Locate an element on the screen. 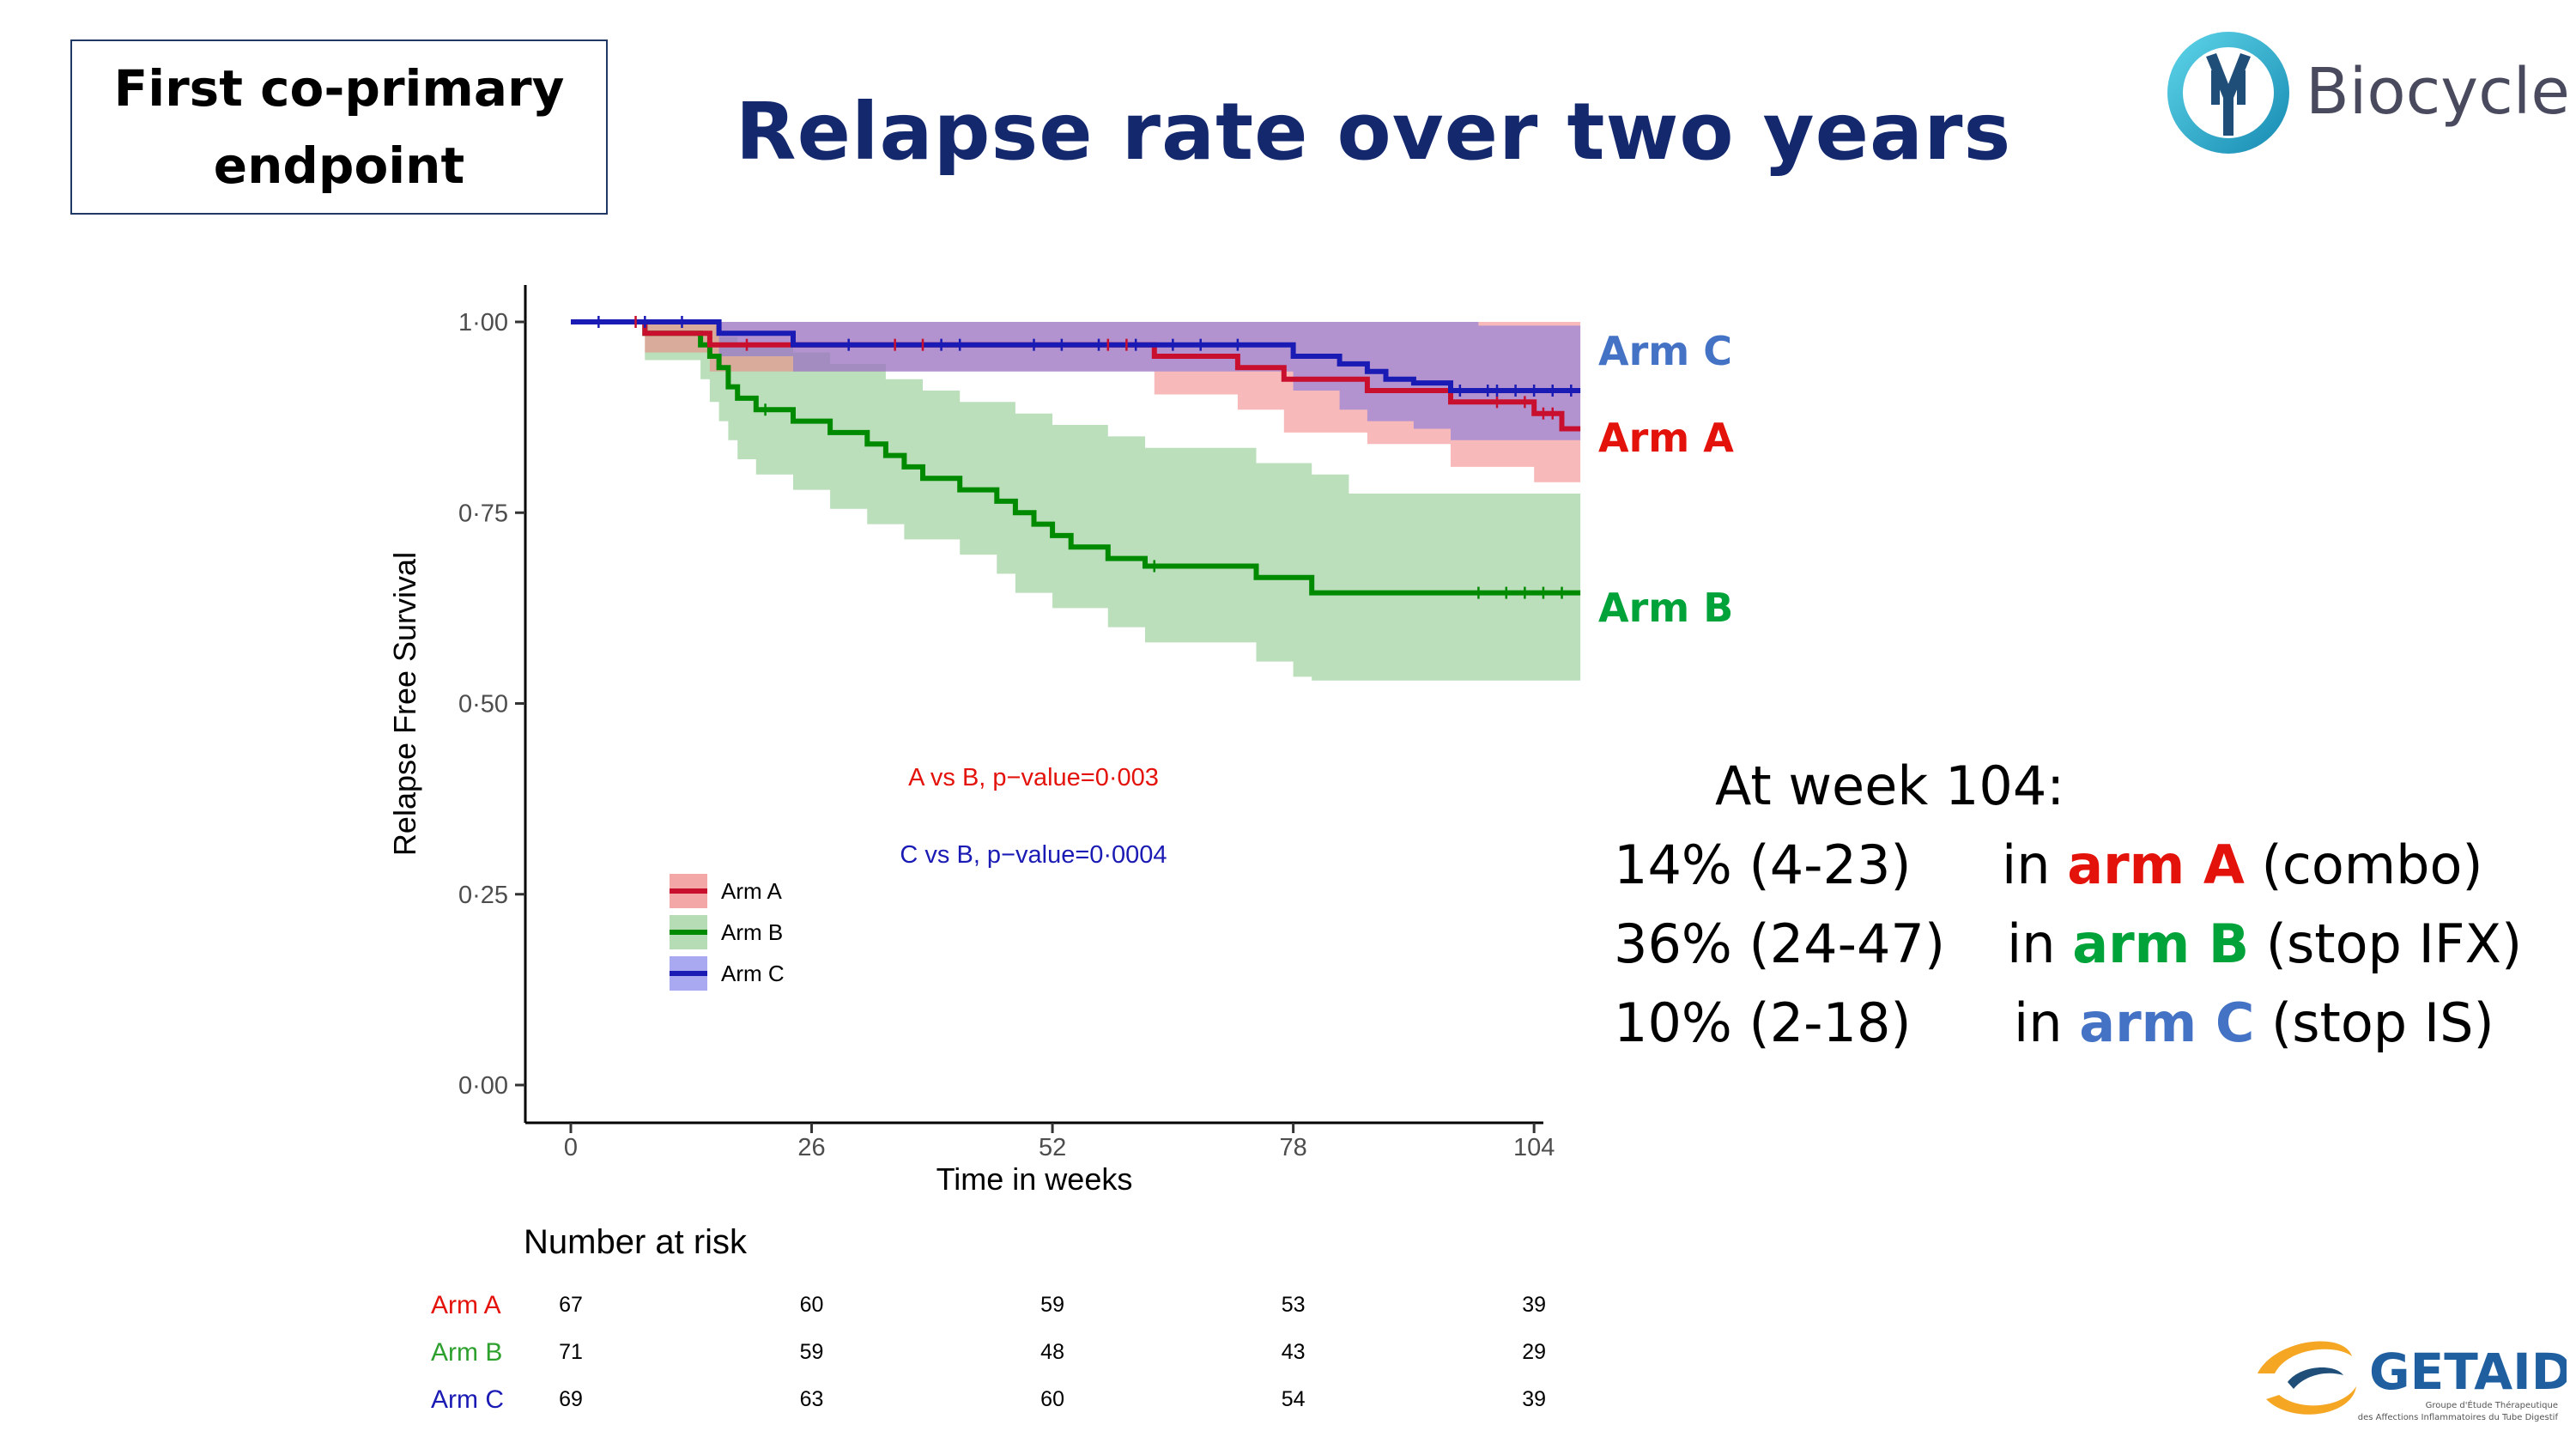 Image resolution: width=2576 pixels, height=1449 pixels. x-tick-label: 104 is located at coordinates (1534, 1147).